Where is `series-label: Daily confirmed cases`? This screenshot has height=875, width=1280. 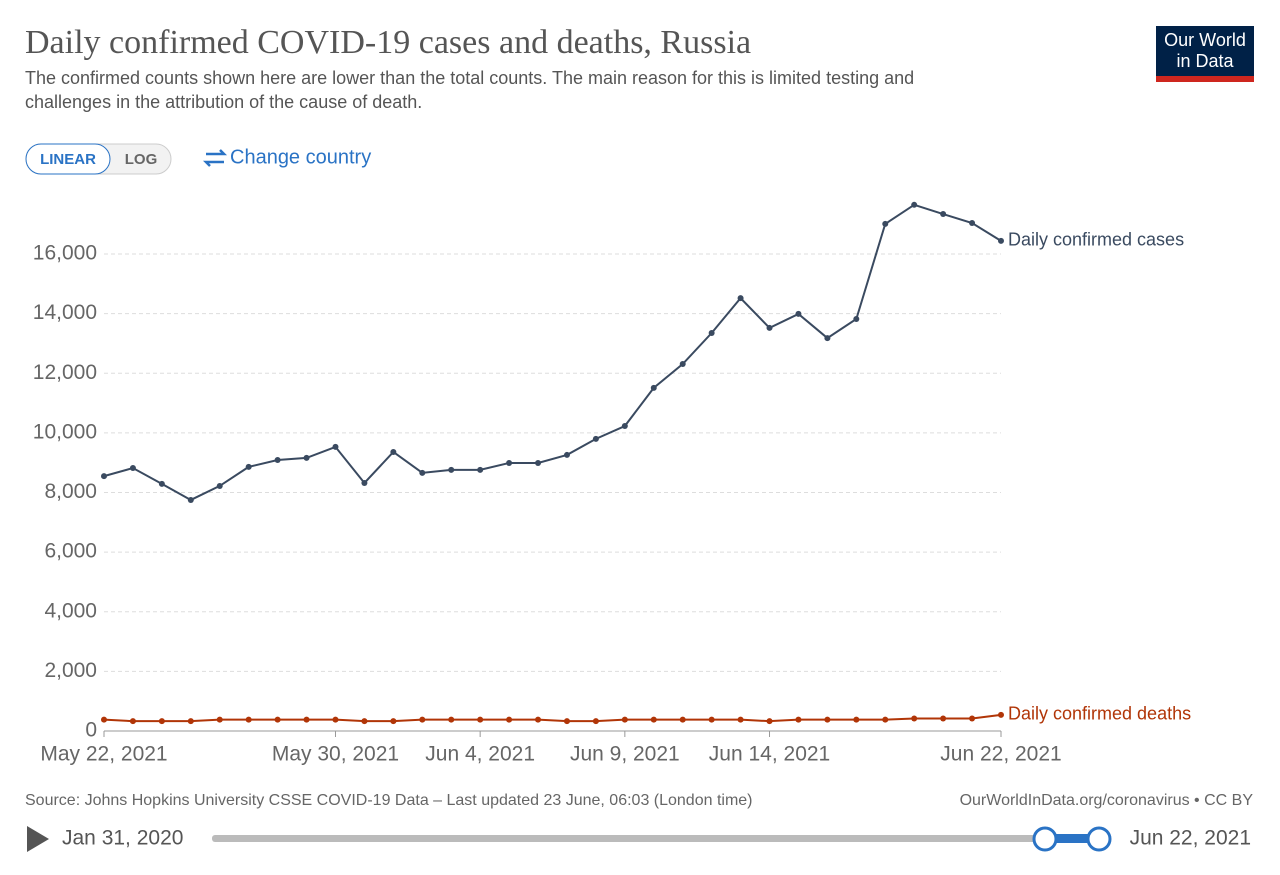
series-label: Daily confirmed cases is located at coordinates (1096, 240).